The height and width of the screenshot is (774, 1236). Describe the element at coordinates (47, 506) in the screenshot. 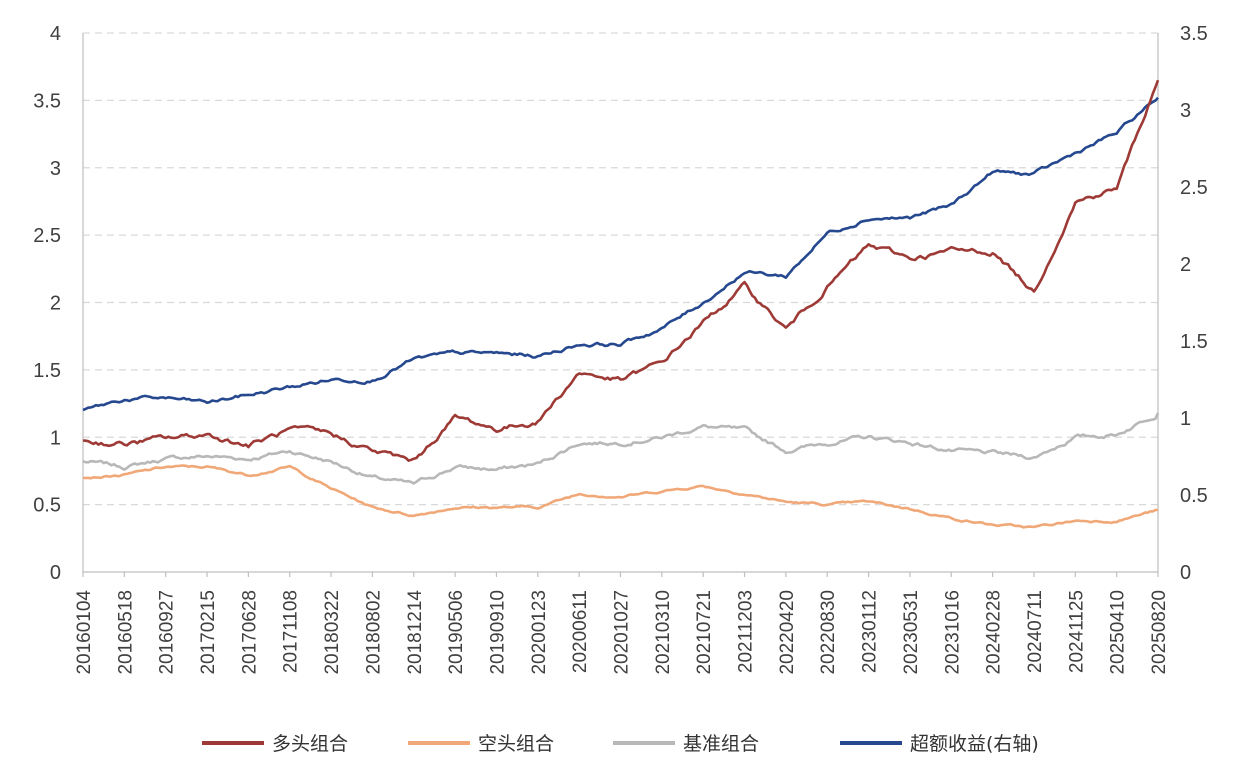

I see `y-tick-label: 0.5` at that location.